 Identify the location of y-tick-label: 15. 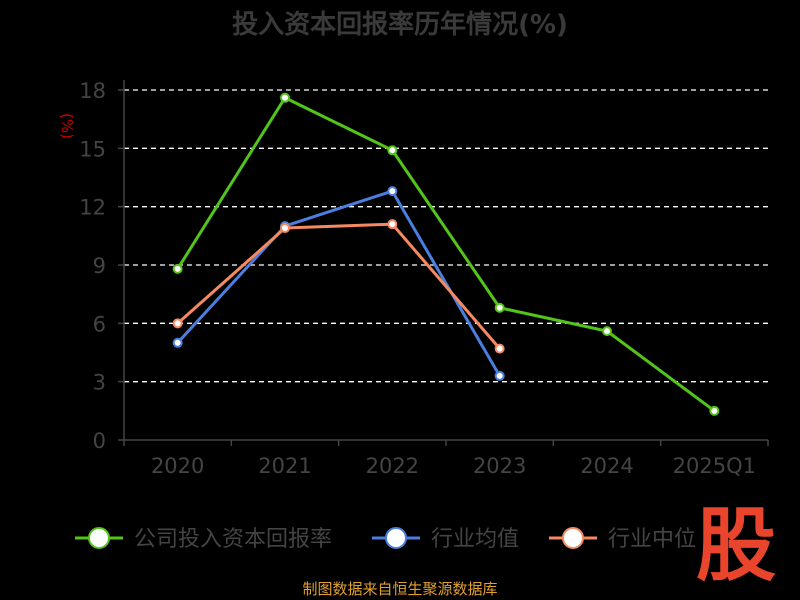
(92, 149).